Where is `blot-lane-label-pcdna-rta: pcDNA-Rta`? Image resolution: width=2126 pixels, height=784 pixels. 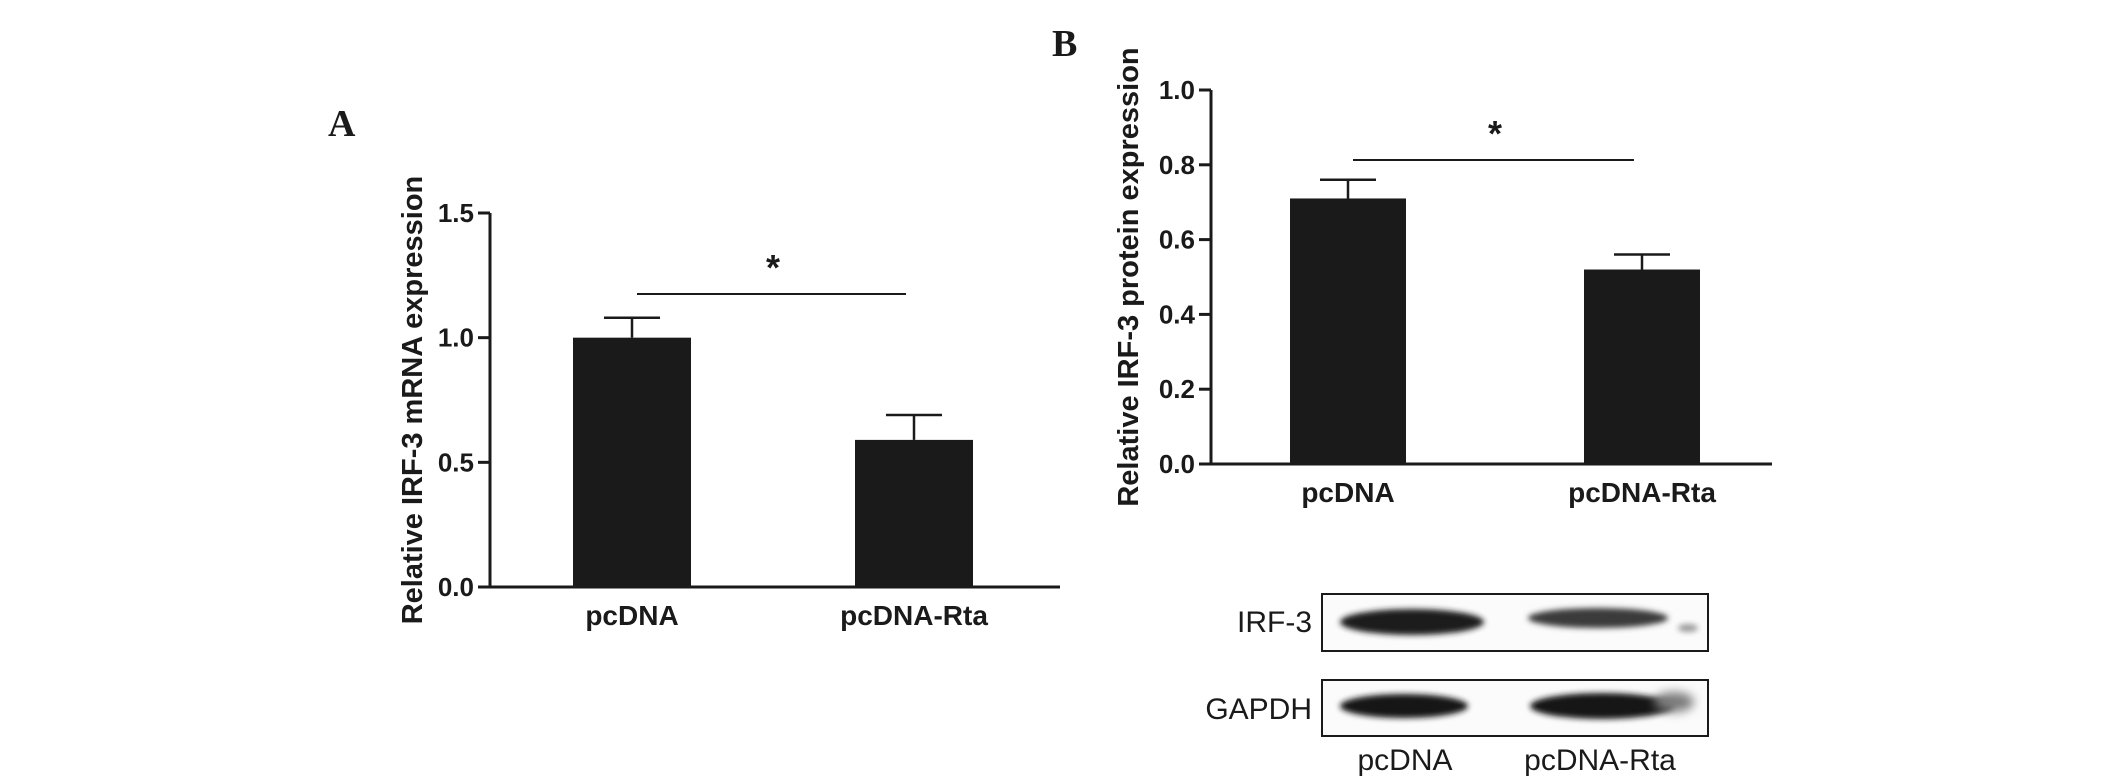
blot-lane-label-pcdna-rta: pcDNA-Rta is located at coordinates (1600, 760).